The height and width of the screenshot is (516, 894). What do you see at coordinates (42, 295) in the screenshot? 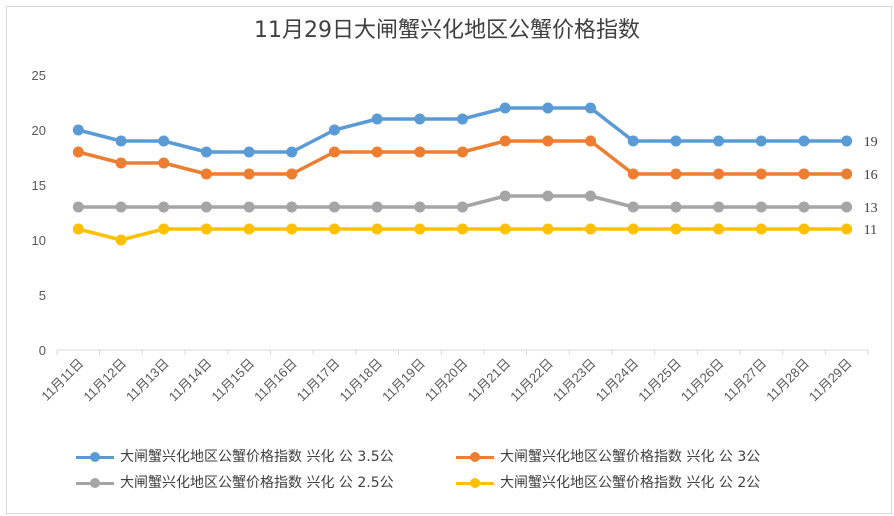
I see `y-tick-label: 5` at bounding box center [42, 295].